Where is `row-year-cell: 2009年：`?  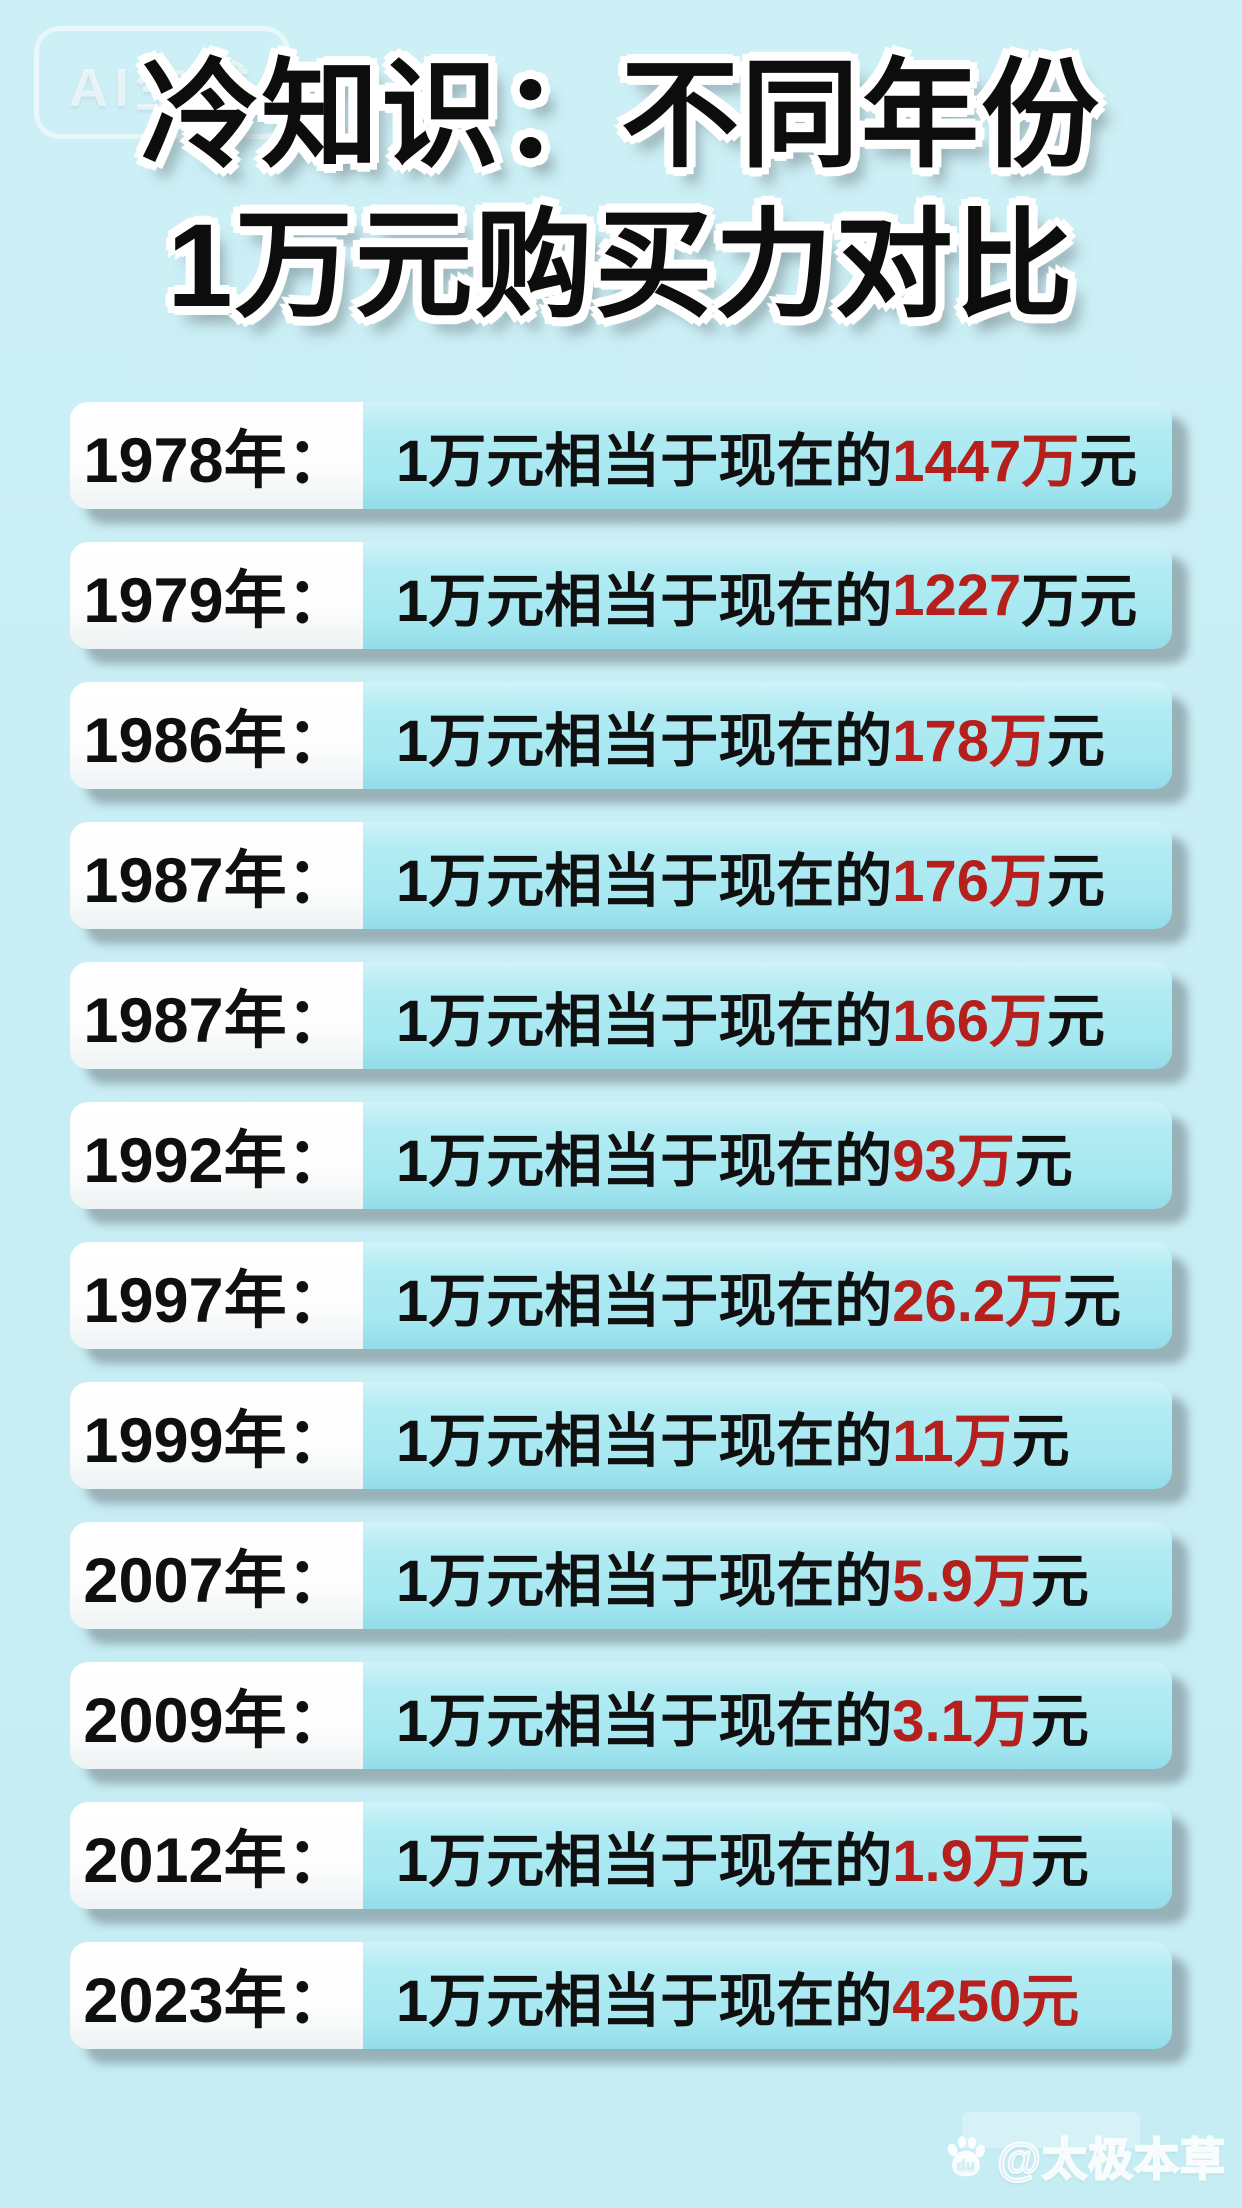 row-year-cell: 2009年： is located at coordinates (216, 1715).